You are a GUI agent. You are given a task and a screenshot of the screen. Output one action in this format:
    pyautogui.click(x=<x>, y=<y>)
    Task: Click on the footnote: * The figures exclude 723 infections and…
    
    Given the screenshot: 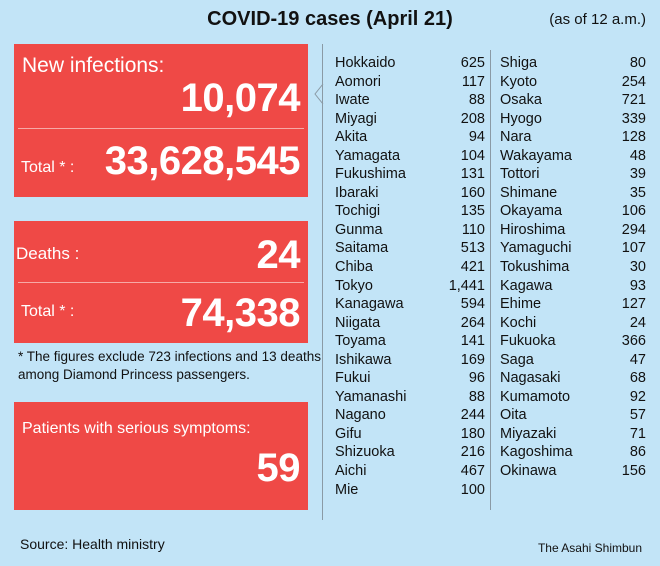 What is the action you would take?
    pyautogui.click(x=169, y=365)
    